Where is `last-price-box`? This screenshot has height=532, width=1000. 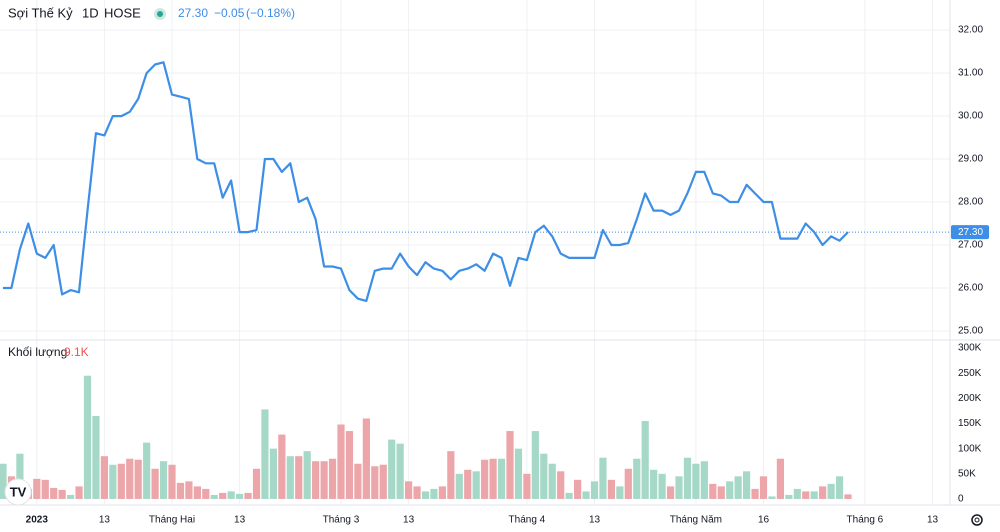
last-price-box is located at coordinates (970, 232).